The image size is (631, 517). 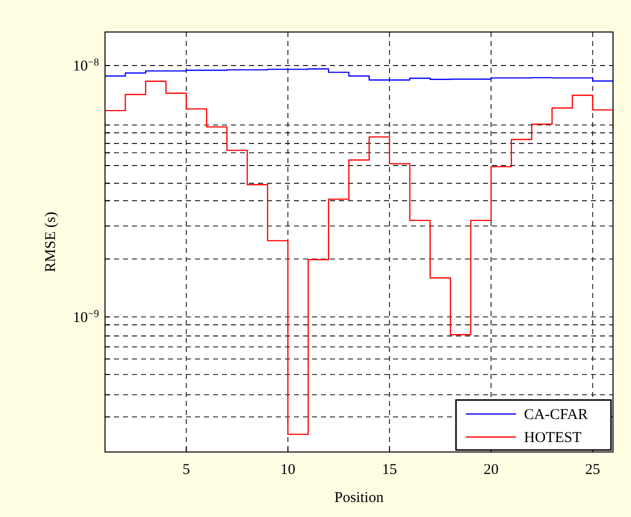 What do you see at coordinates (389, 470) in the screenshot?
I see `x-tick-label: 15` at bounding box center [389, 470].